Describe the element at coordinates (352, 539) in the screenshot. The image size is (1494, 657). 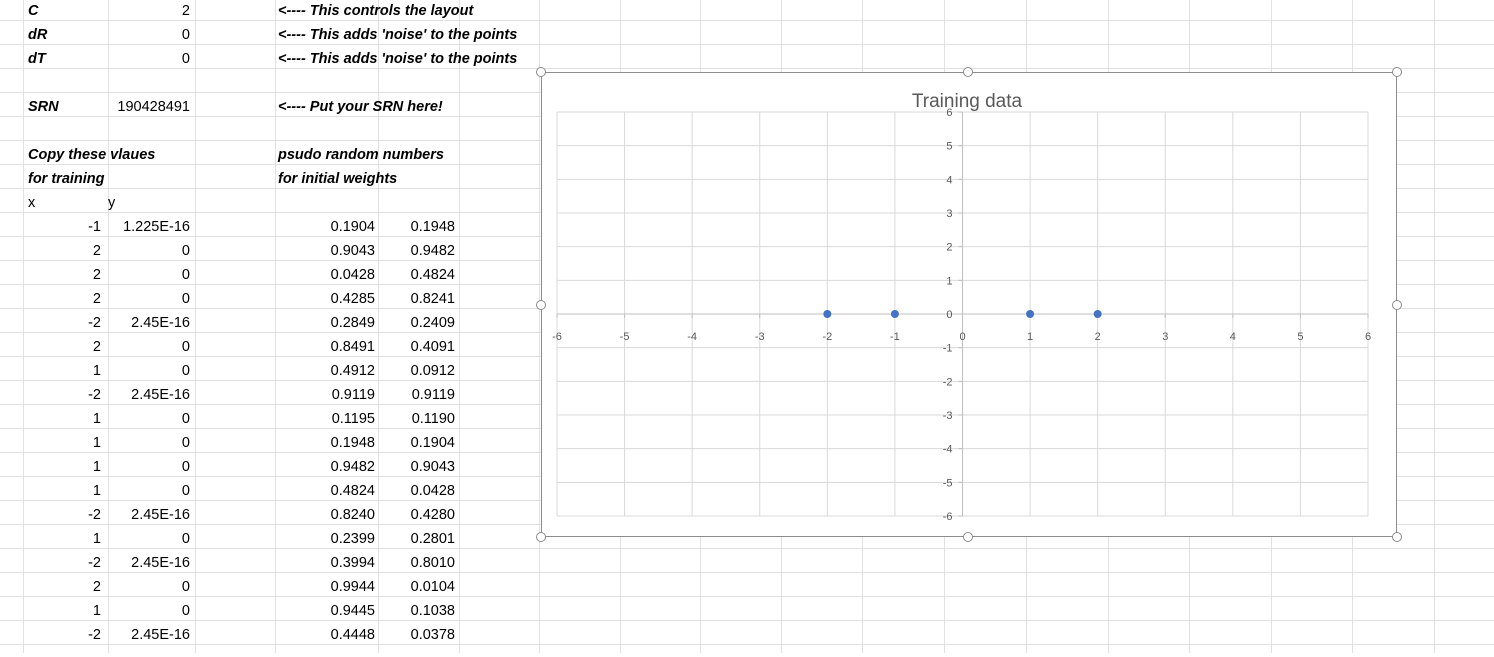
I see `weight1-cell: 0.2399` at that location.